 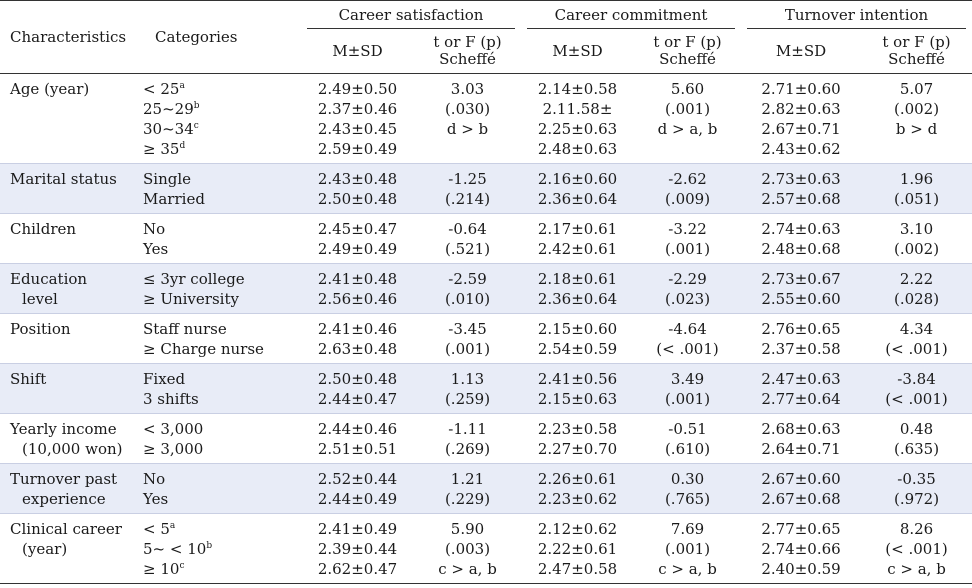 I want to click on value: d > b, so click(x=467, y=129).